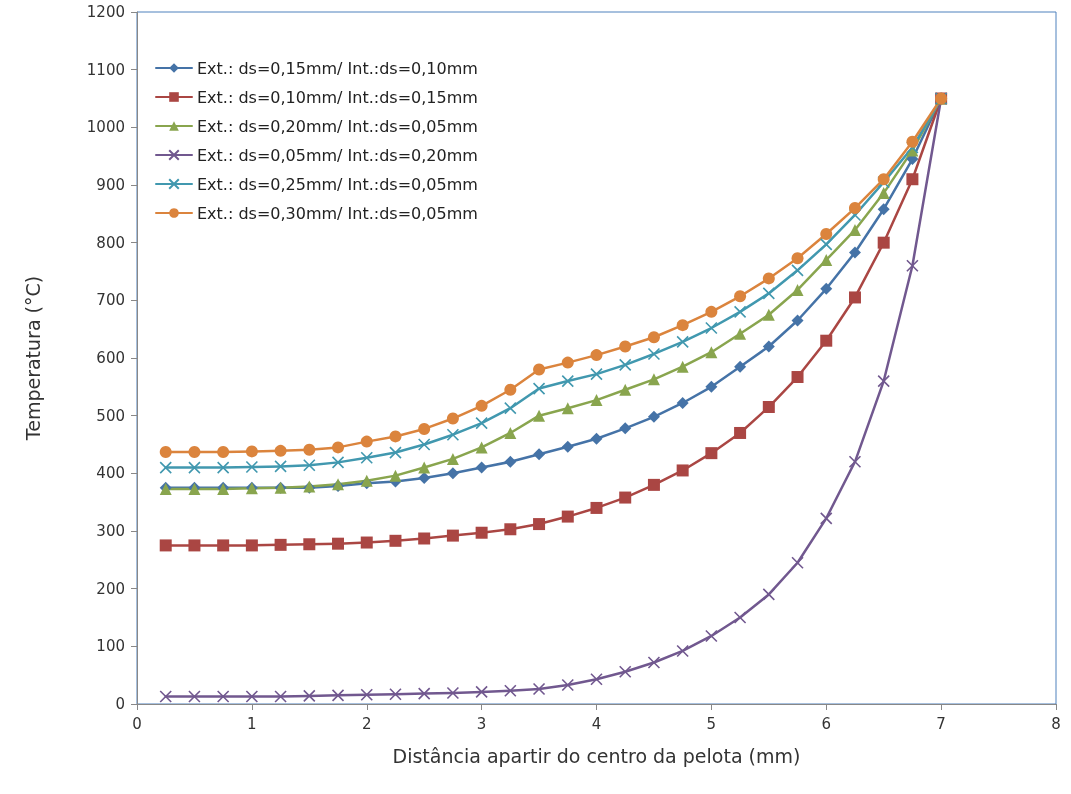  What do you see at coordinates (110, 646) in the screenshot?
I see `y-tick-label: 100` at bounding box center [110, 646].